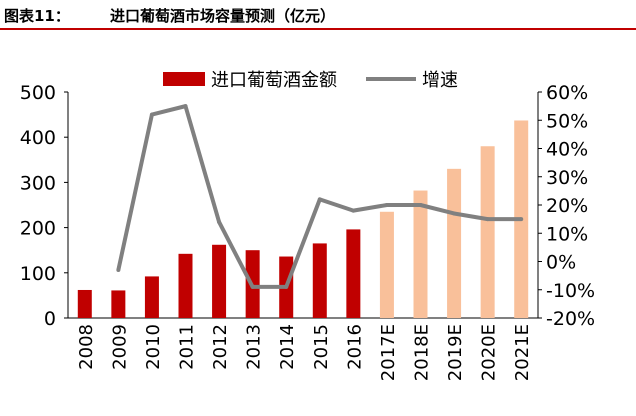  What do you see at coordinates (386, 264) in the screenshot?
I see `bar-2017E` at bounding box center [386, 264].